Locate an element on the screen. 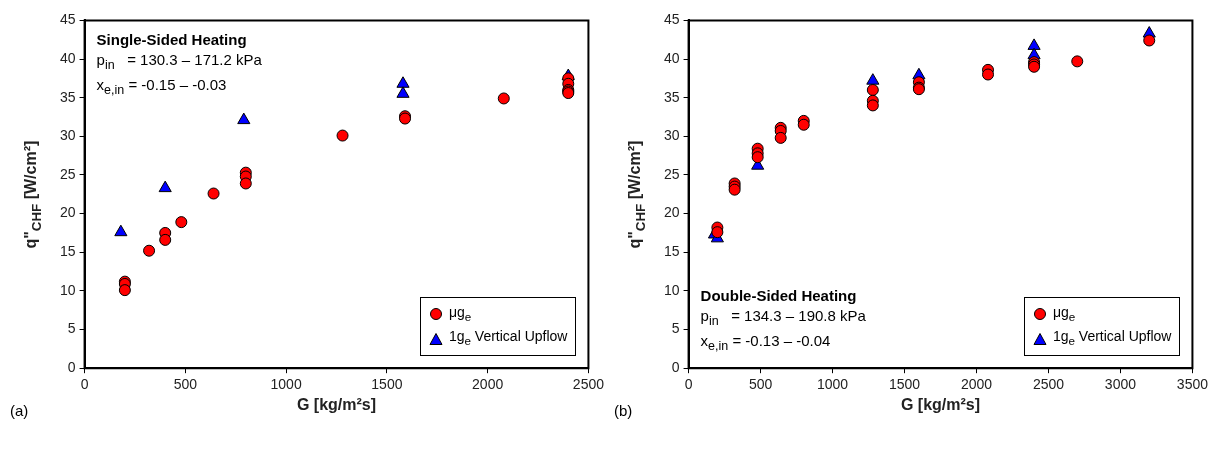  annotation: p$_{in}$ = 130.3 – 171.2 kPa is located at coordinates (179, 62).